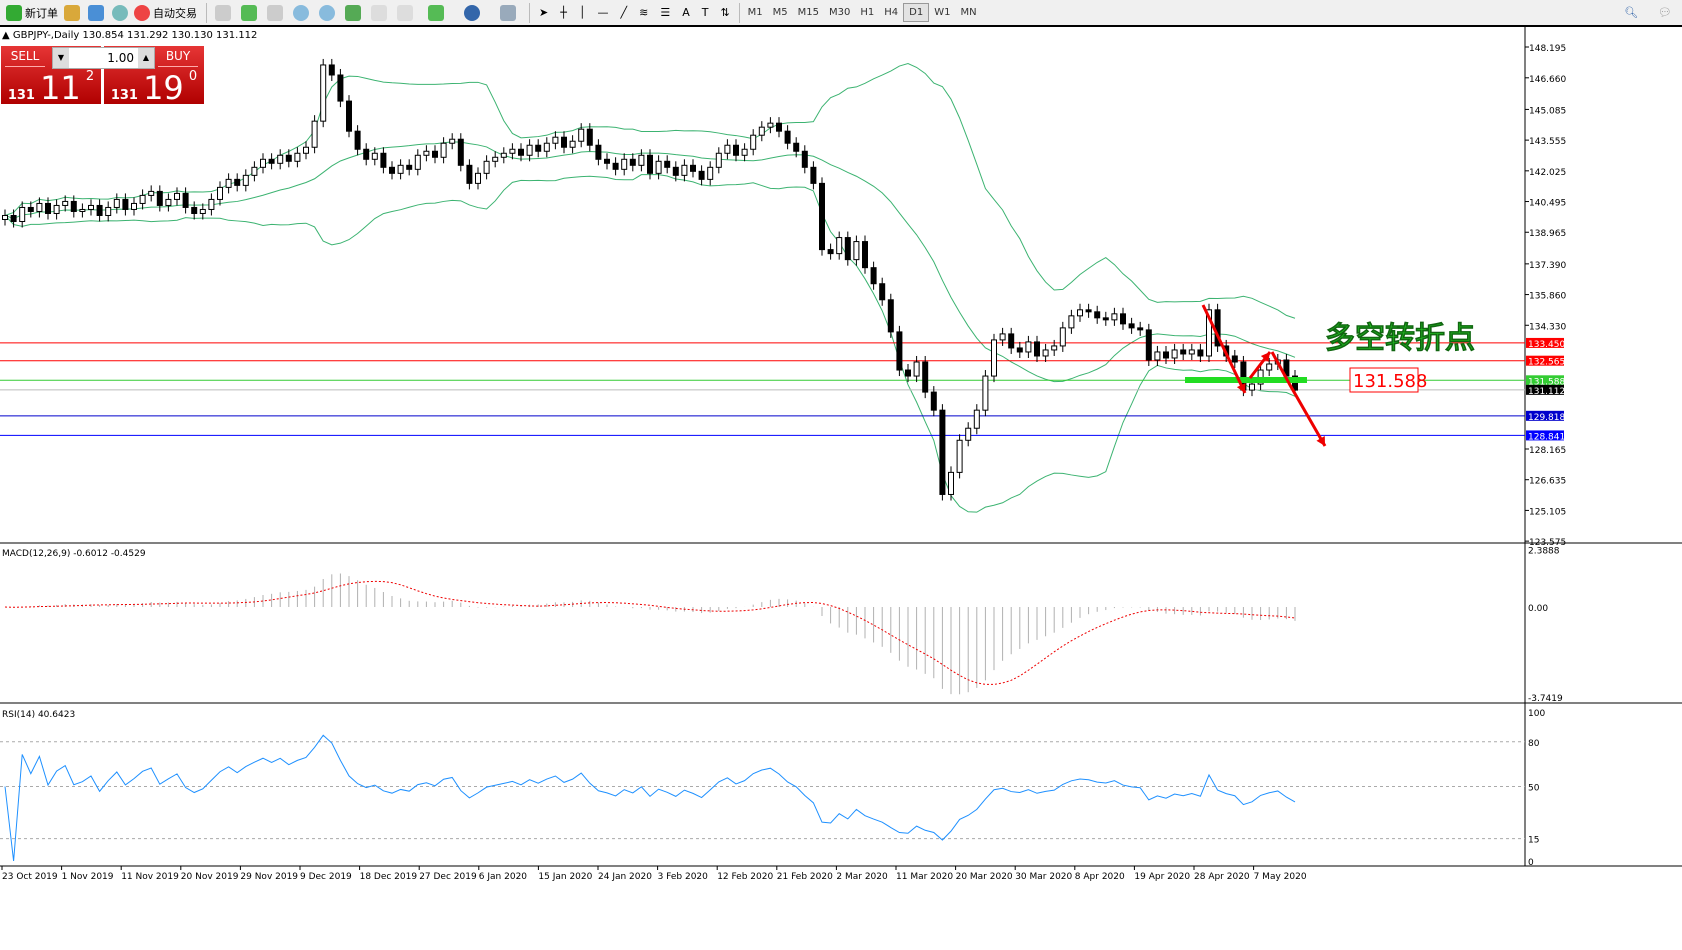 The width and height of the screenshot is (1682, 950). What do you see at coordinates (1546, 363) in the screenshot?
I see `level-label: 132.565` at bounding box center [1546, 363].